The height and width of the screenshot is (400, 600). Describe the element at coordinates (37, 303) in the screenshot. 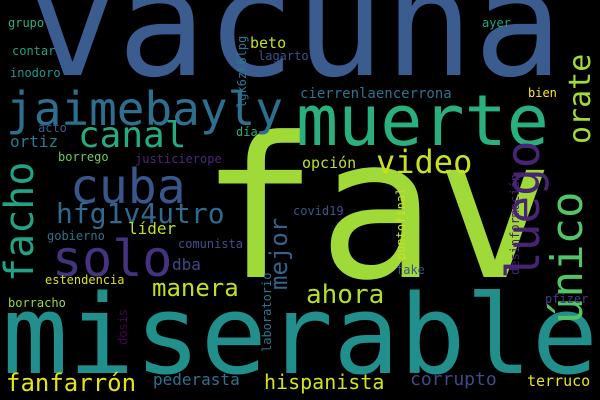

I see `word-borracho: borracho` at that location.